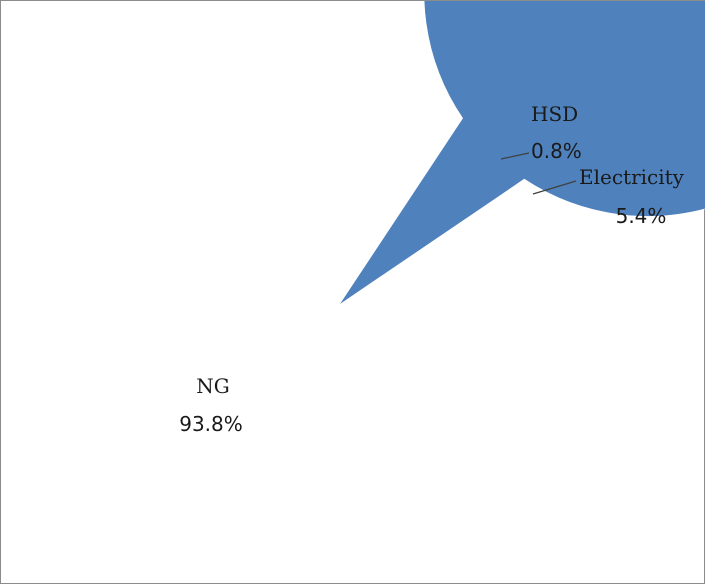  I want to click on slice-label-electricity: Electricity, so click(632, 177).